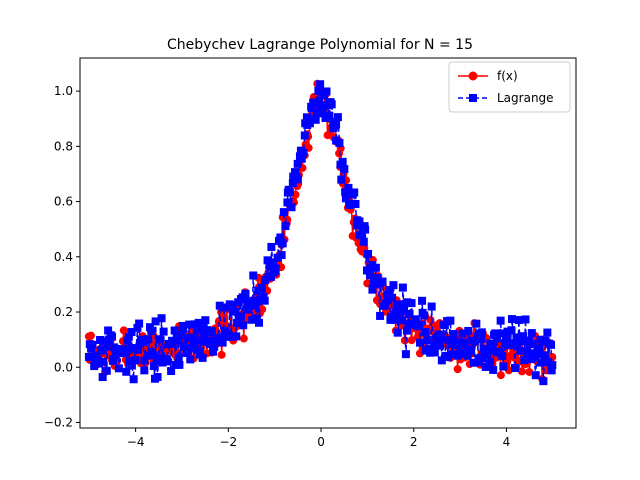  Describe the element at coordinates (525, 98) in the screenshot. I see `legend-lagrange-label: Lagrange` at that location.